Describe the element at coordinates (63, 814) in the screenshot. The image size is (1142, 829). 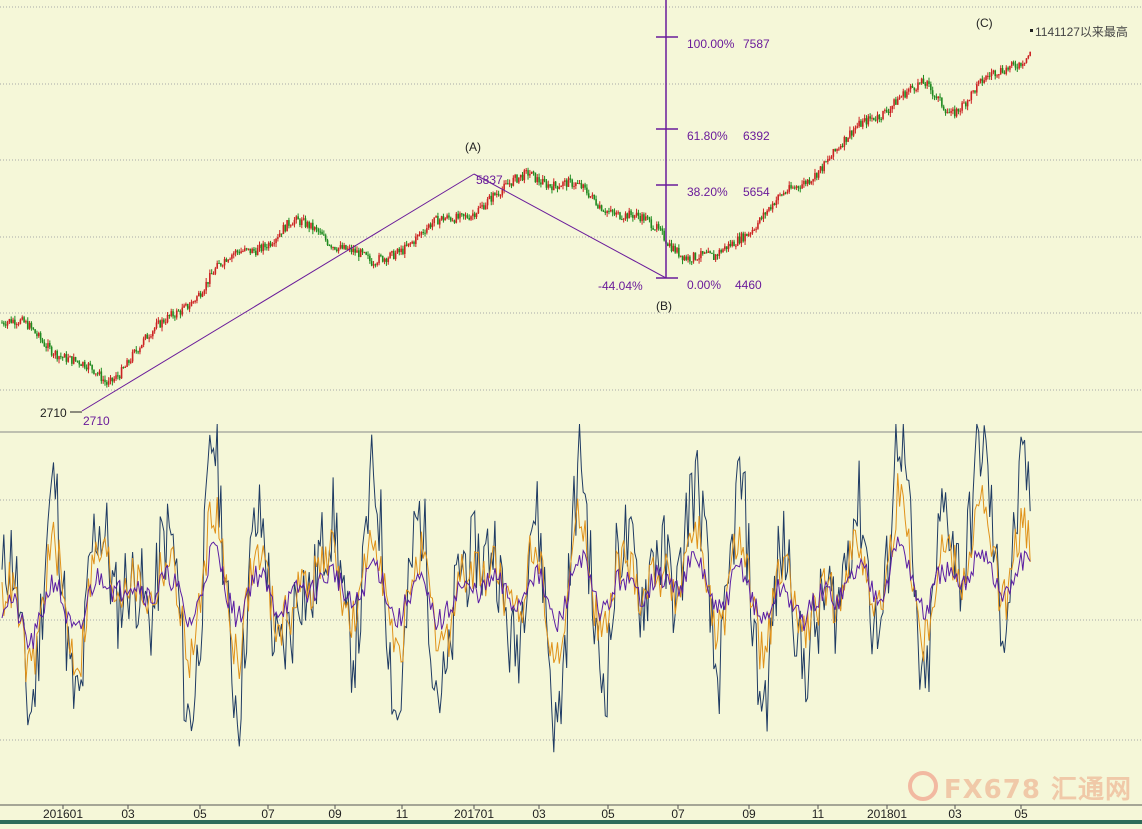
I see `x-axis-tick-label: 201601` at that location.